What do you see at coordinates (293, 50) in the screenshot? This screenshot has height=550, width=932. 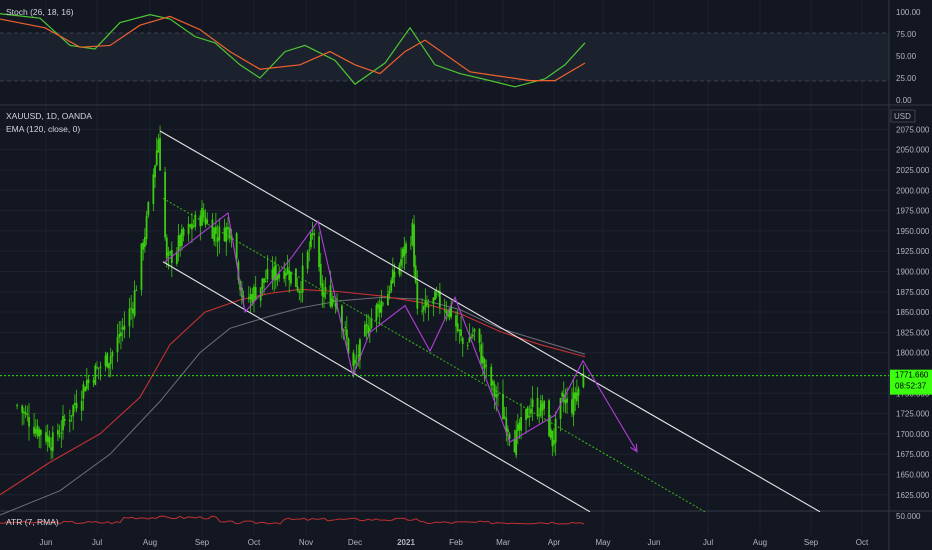 I see `stoch-k-line` at bounding box center [293, 50].